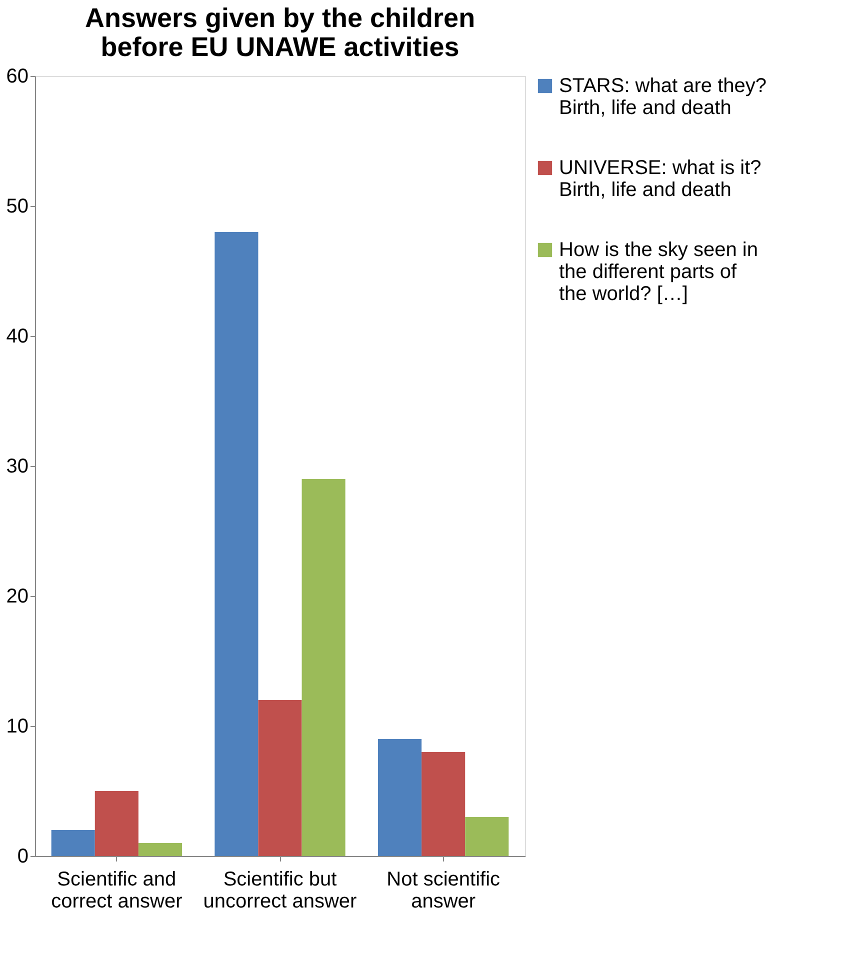 Image resolution: width=850 pixels, height=965 pixels. Describe the element at coordinates (17, 727) in the screenshot. I see `y-tick-label: 10` at that location.